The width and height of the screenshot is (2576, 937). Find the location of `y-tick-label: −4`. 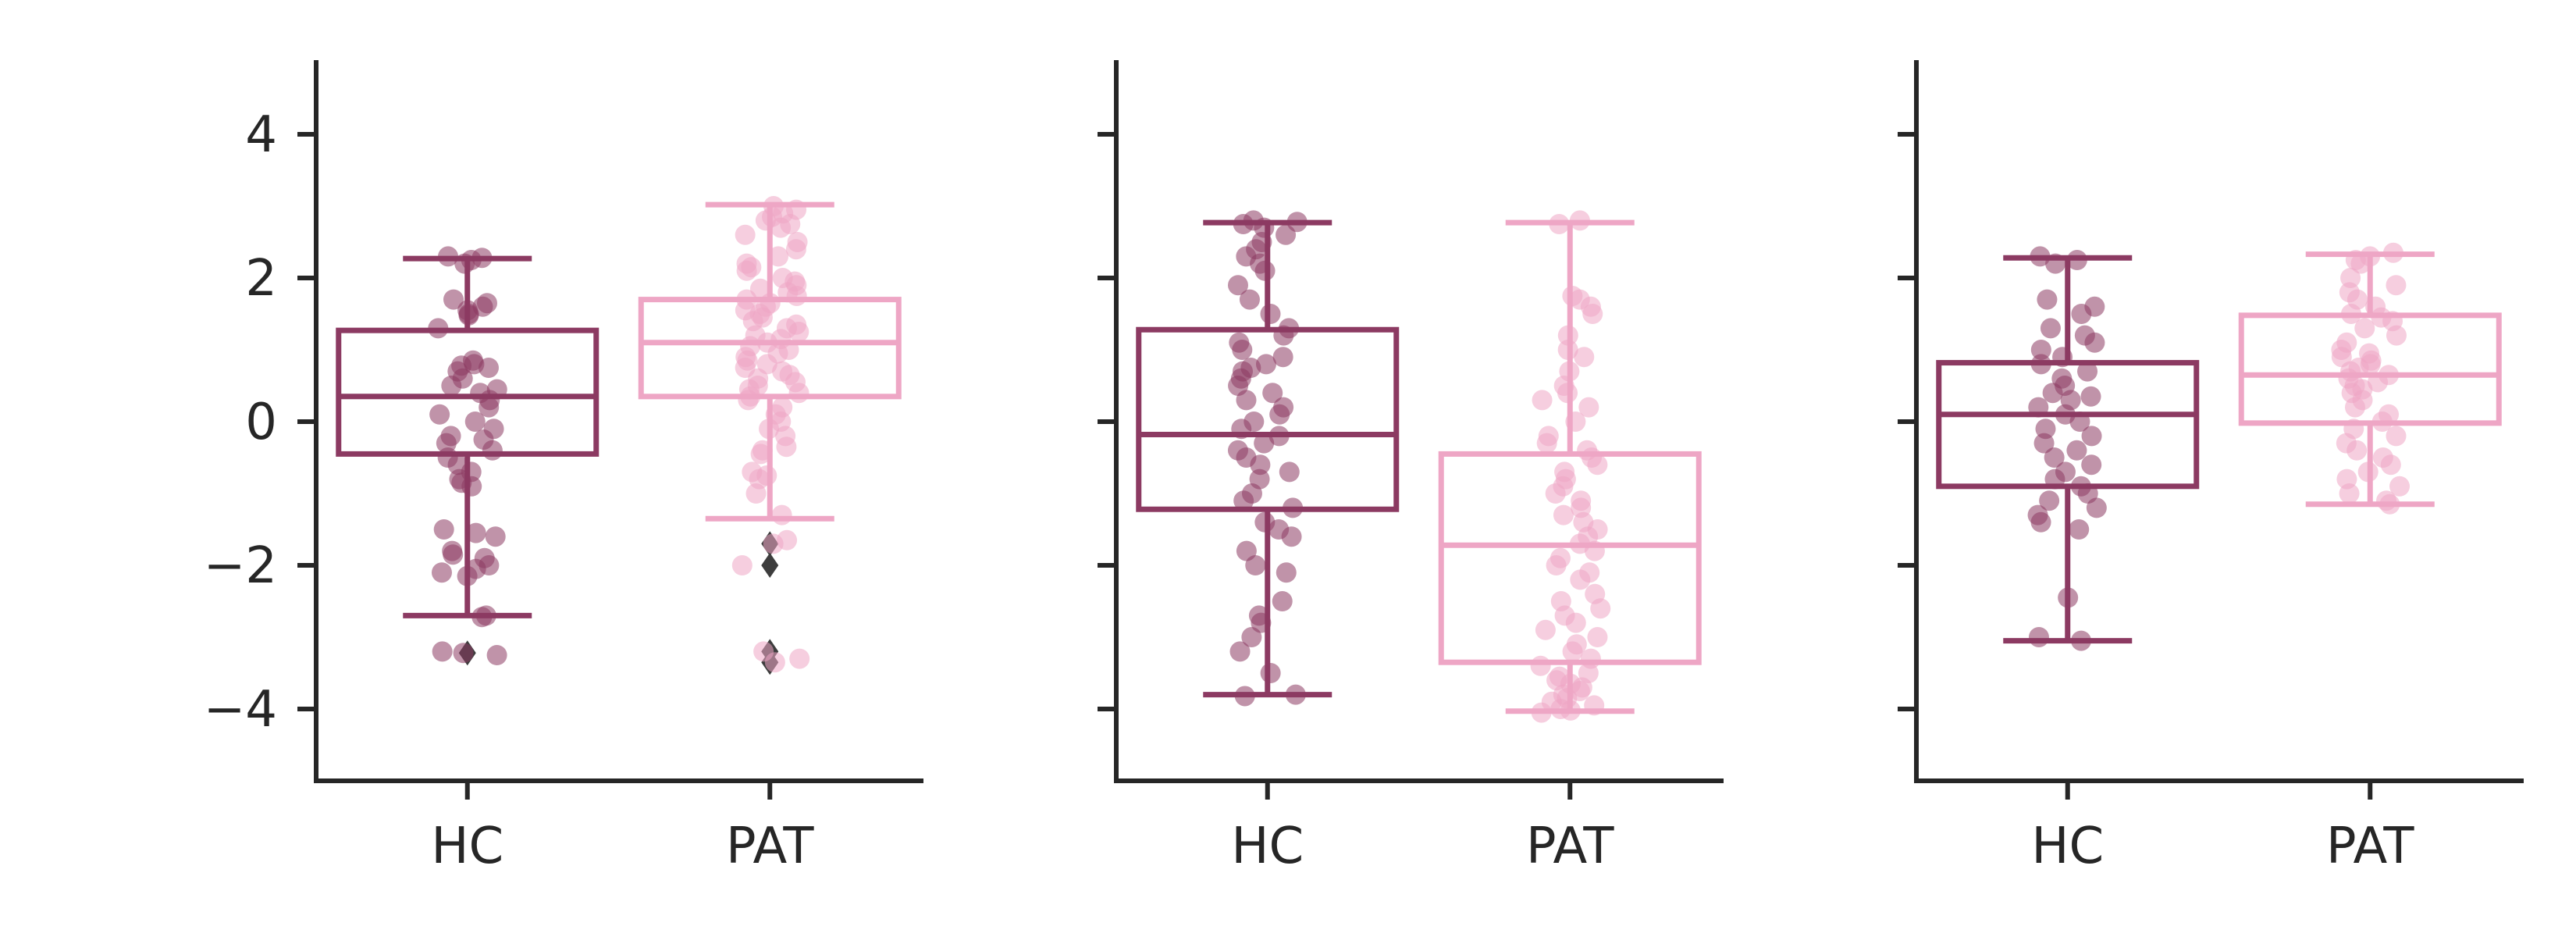

y-tick-label: −4 is located at coordinates (240, 710).